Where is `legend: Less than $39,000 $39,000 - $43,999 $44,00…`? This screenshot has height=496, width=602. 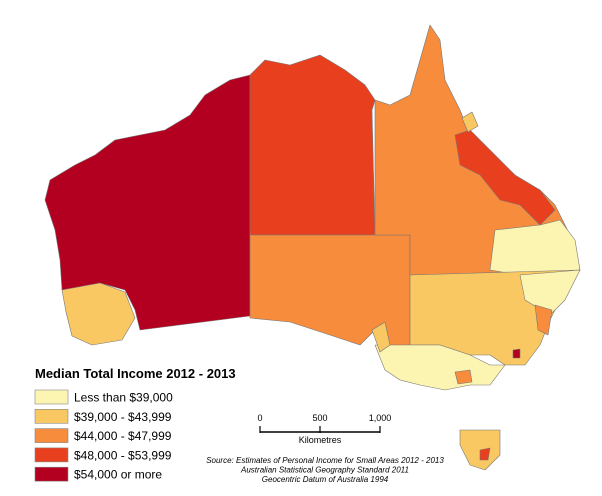
legend: Less than $39,000 $39,000 - $43,999 $44,00… is located at coordinates (103, 435).